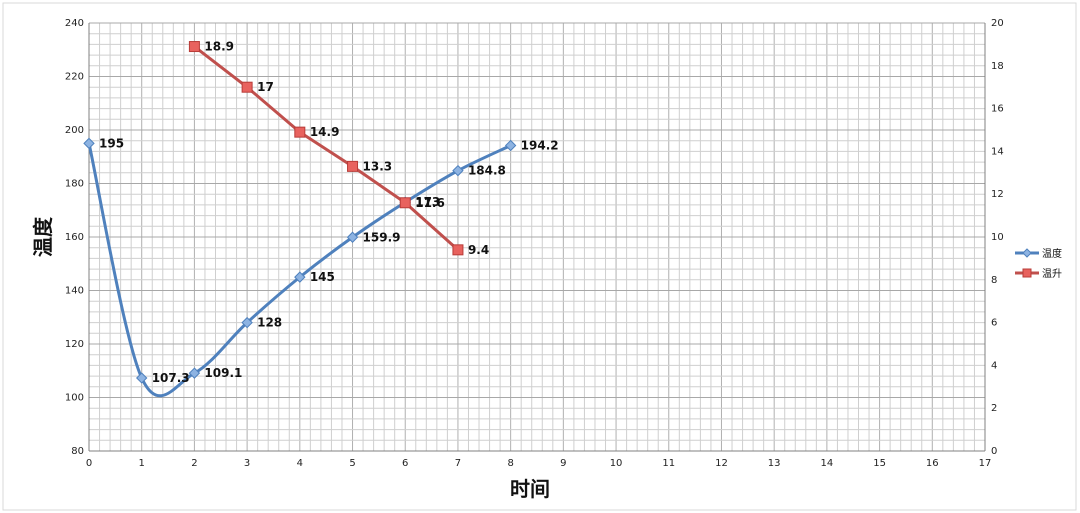  What do you see at coordinates (997, 237) in the screenshot?
I see `y2-tick-label: 10` at bounding box center [997, 237].